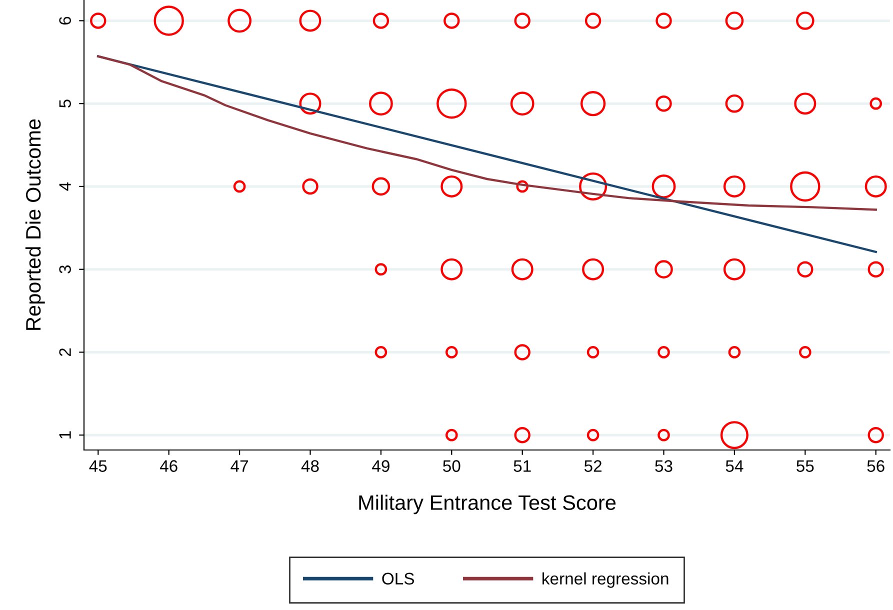  Describe the element at coordinates (239, 466) in the screenshot. I see `x-tick-label: 47` at that location.